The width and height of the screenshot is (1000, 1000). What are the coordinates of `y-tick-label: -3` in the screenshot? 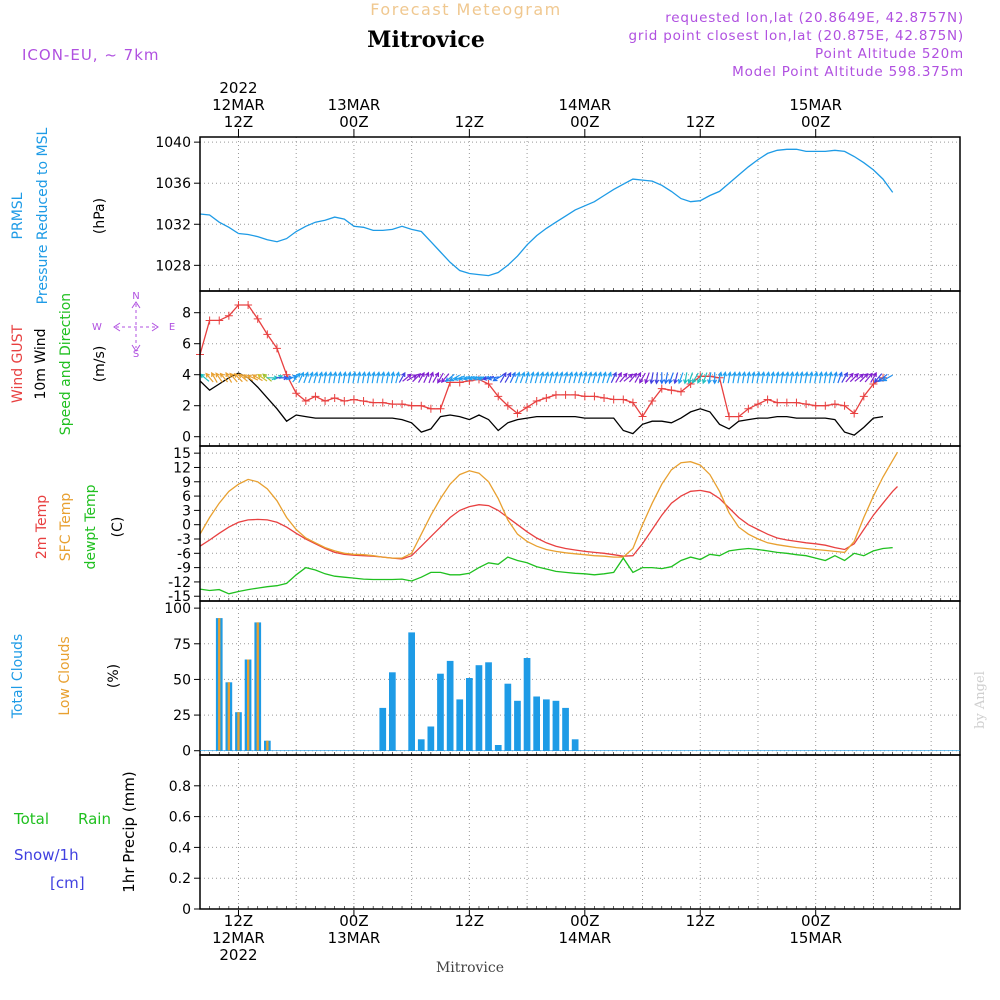 It's located at (184, 540).